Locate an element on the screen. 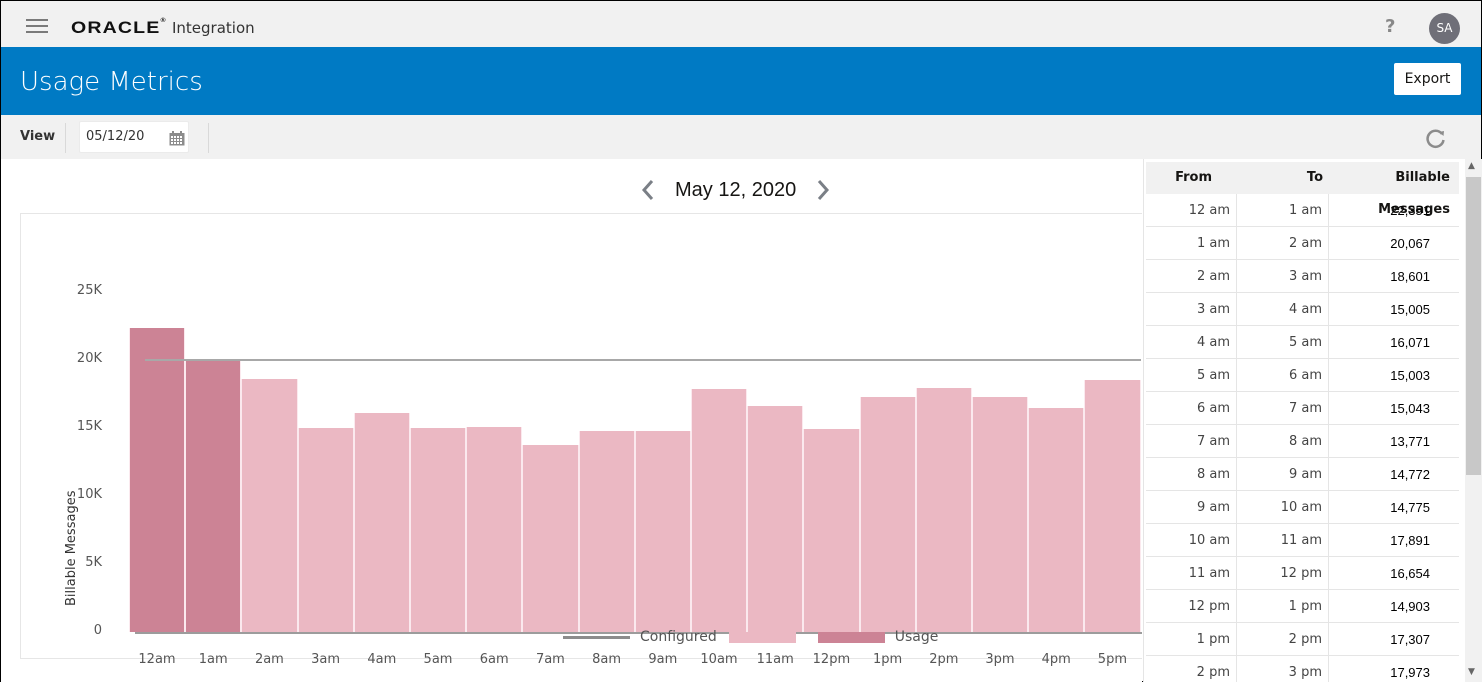  cell-billable-messages: 17,891 is located at coordinates (1410, 540).